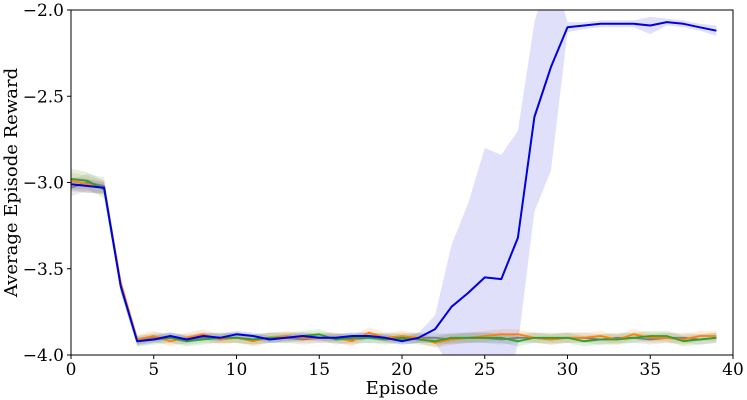  What do you see at coordinates (402, 370) in the screenshot?
I see `x-tick-label: 20` at bounding box center [402, 370].